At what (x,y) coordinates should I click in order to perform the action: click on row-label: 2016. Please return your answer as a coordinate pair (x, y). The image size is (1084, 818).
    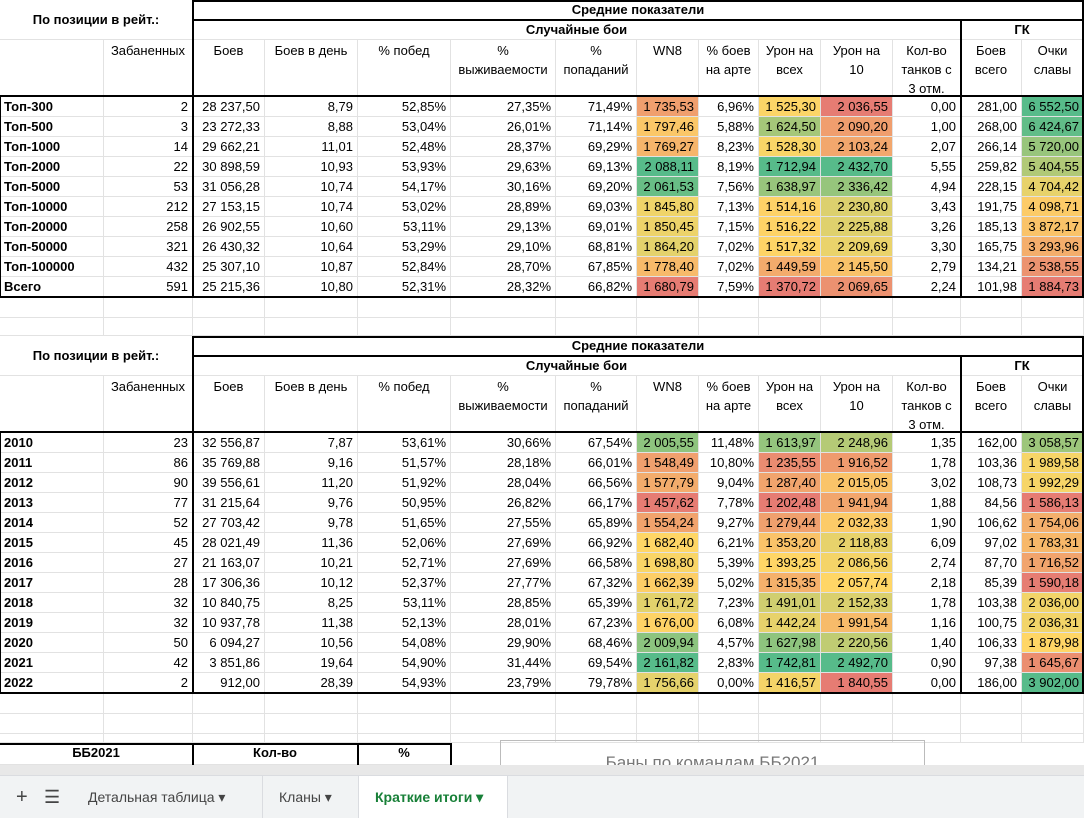
    Looking at the image, I should click on (52, 563).